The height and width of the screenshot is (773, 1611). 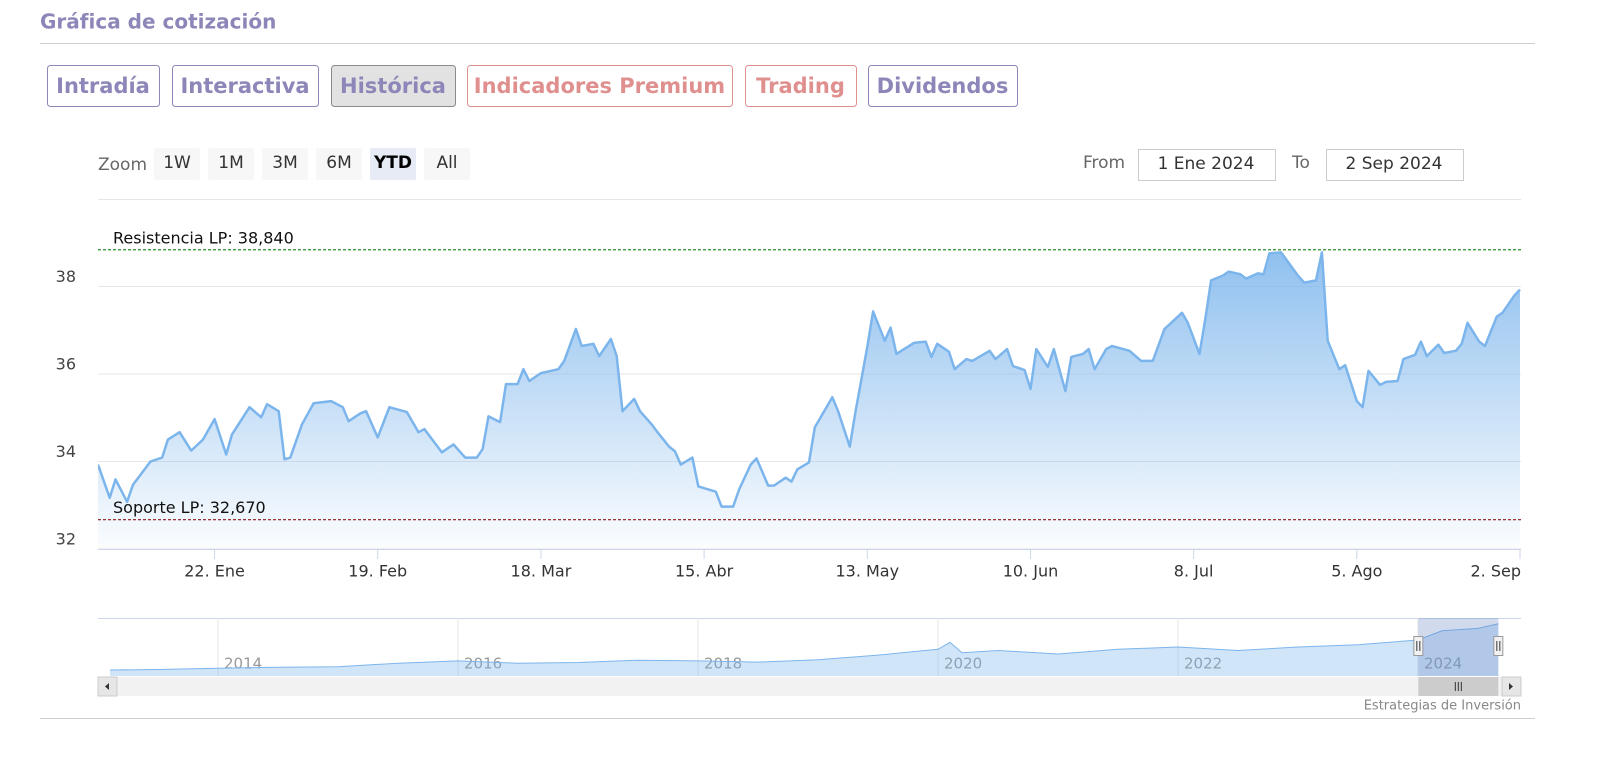 I want to click on navigator-tick-label: 2020, so click(x=963, y=664).